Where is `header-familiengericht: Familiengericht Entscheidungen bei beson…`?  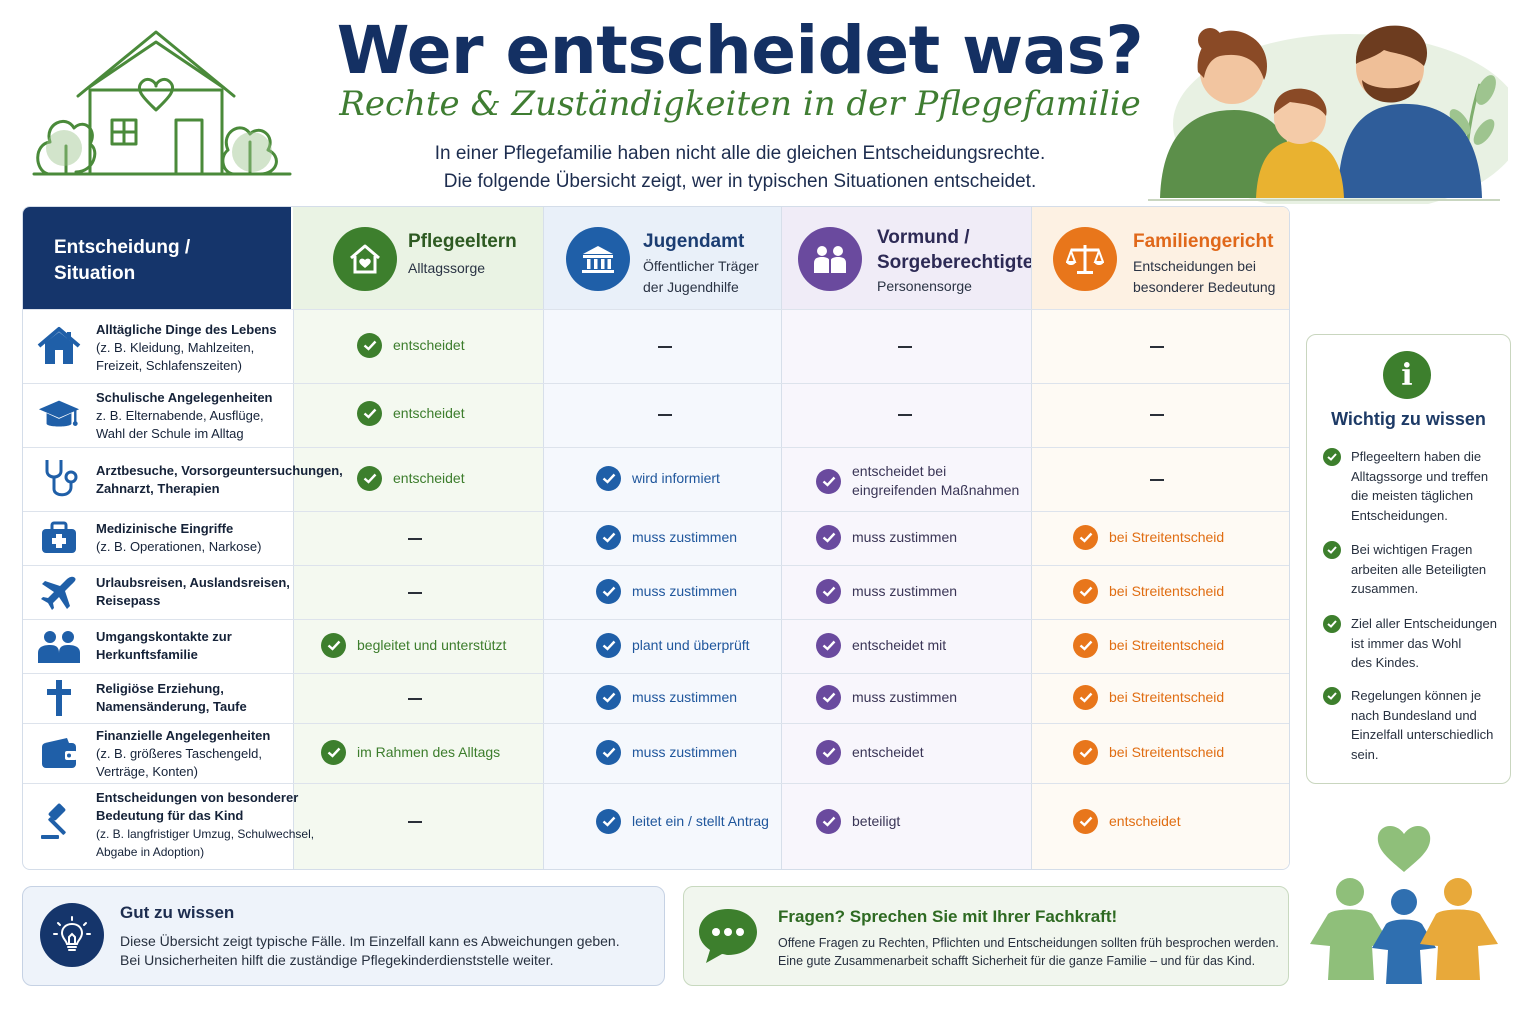 header-familiengericht: Familiengericht Entscheidungen bei beson… is located at coordinates (1160, 258).